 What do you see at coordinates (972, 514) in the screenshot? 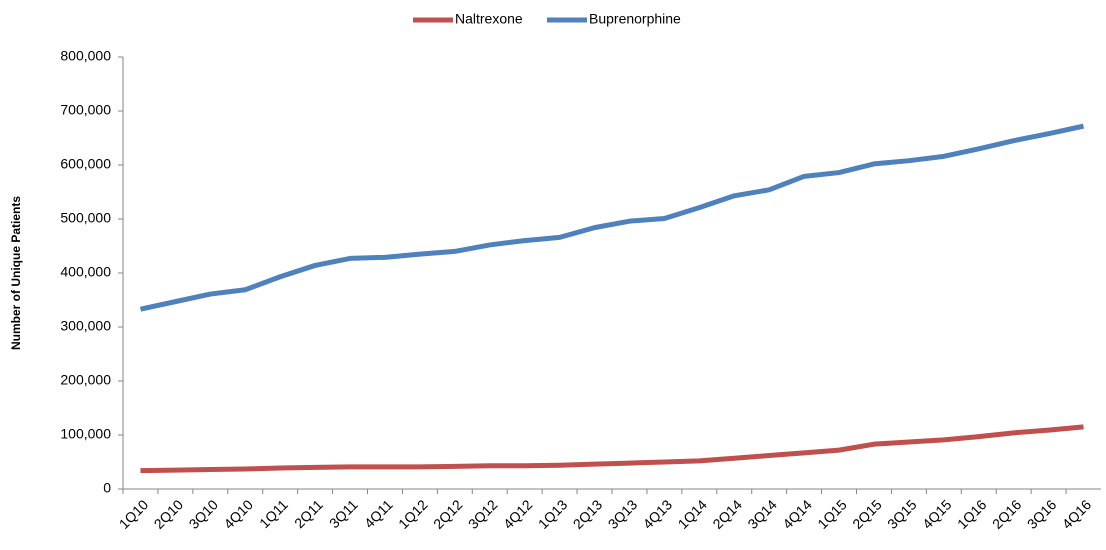
I see `x-tick-label: 1Q16` at bounding box center [972, 514].